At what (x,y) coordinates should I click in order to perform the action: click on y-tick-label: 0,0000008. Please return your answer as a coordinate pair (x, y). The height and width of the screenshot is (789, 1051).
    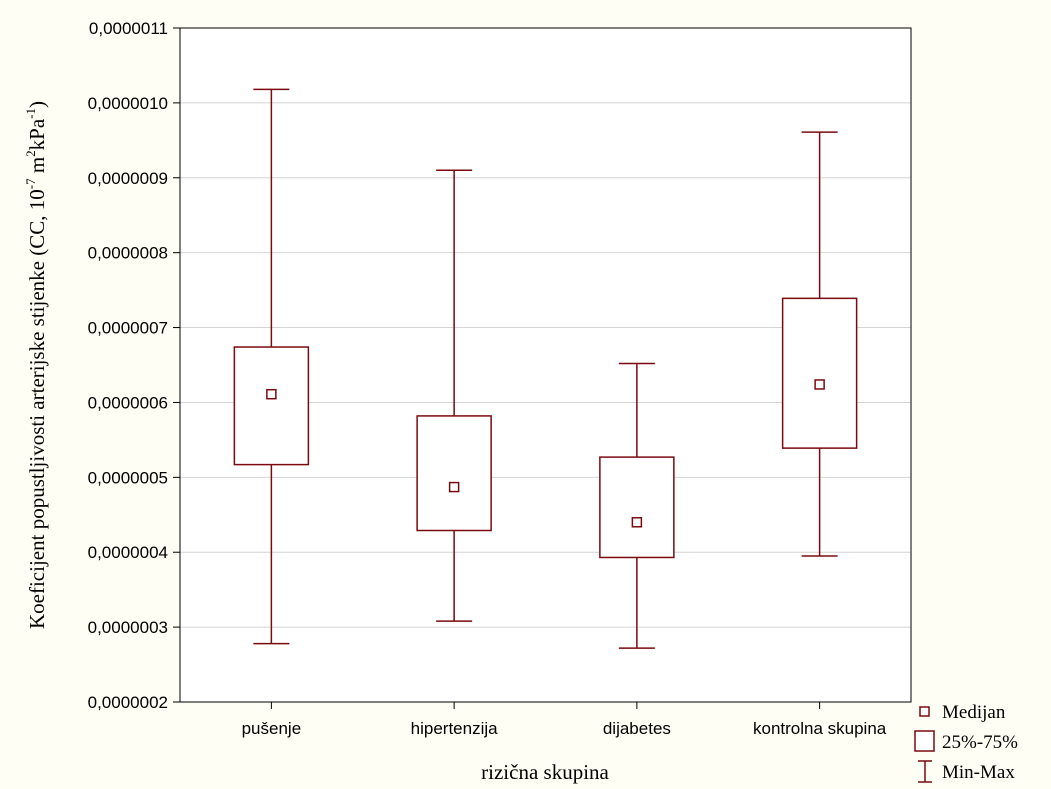
    Looking at the image, I should click on (128, 253).